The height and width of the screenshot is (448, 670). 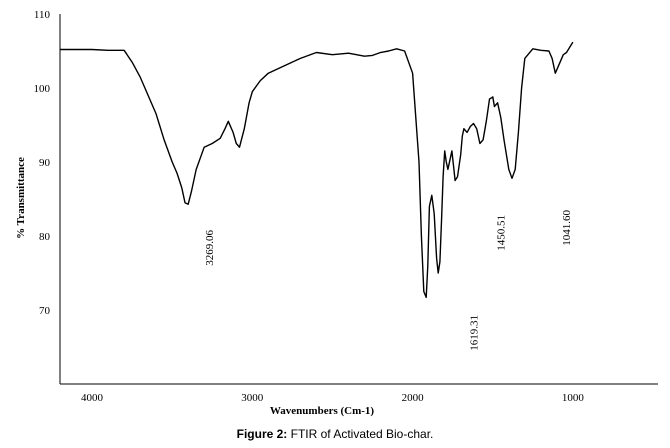 I want to click on peak-label: 1619.31, so click(x=475, y=333).